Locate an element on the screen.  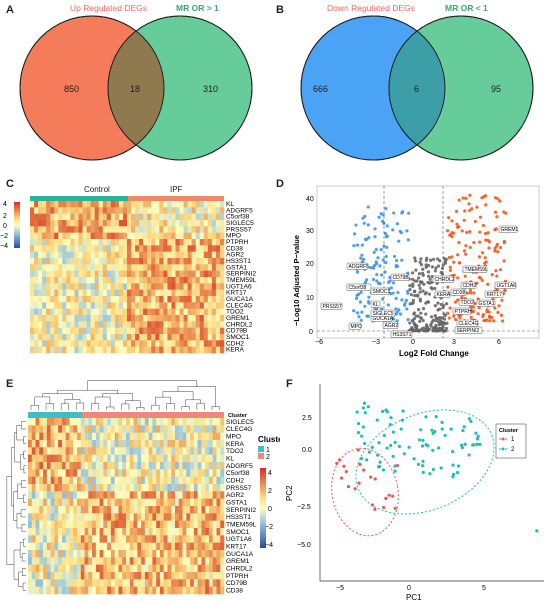
heatmap-e-color-legend is located at coordinates (263, 508).